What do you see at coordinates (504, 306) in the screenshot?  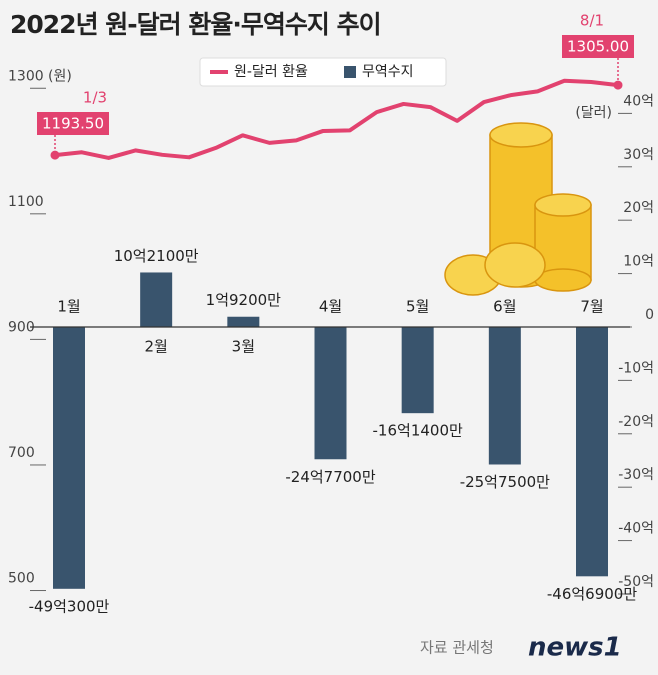 I see `x-tick-label: 6월` at bounding box center [504, 306].